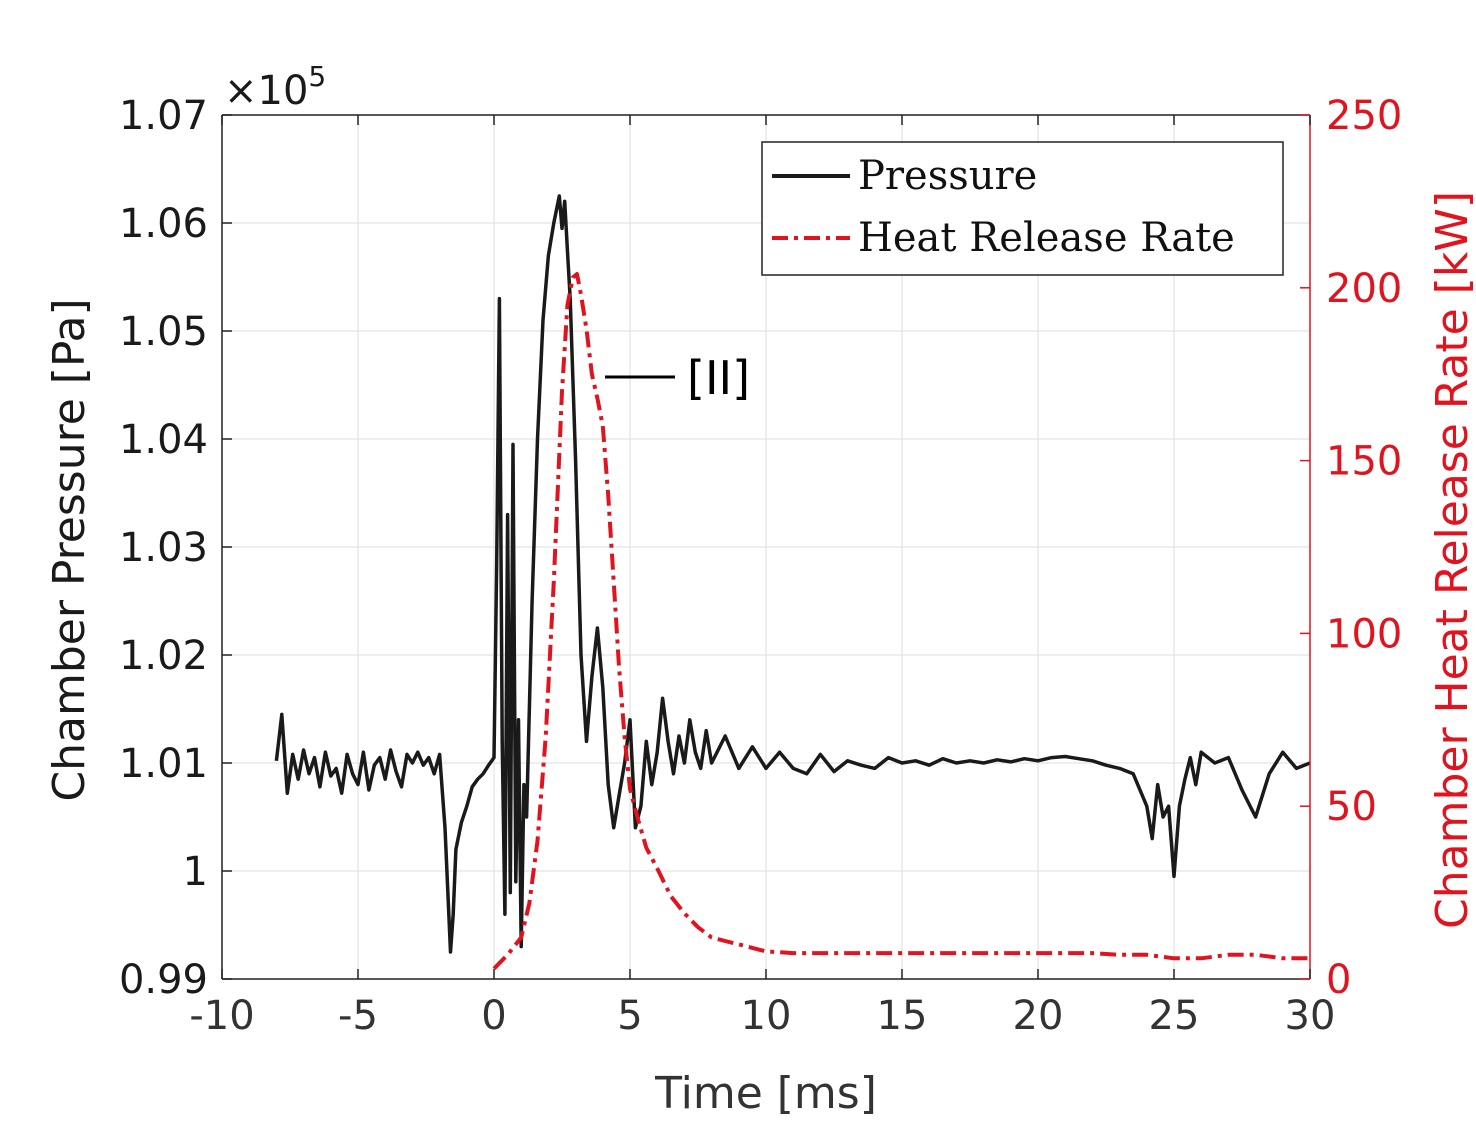 This screenshot has width=1476, height=1124. I want to click on y-right-tick-label: 50, so click(1351, 807).